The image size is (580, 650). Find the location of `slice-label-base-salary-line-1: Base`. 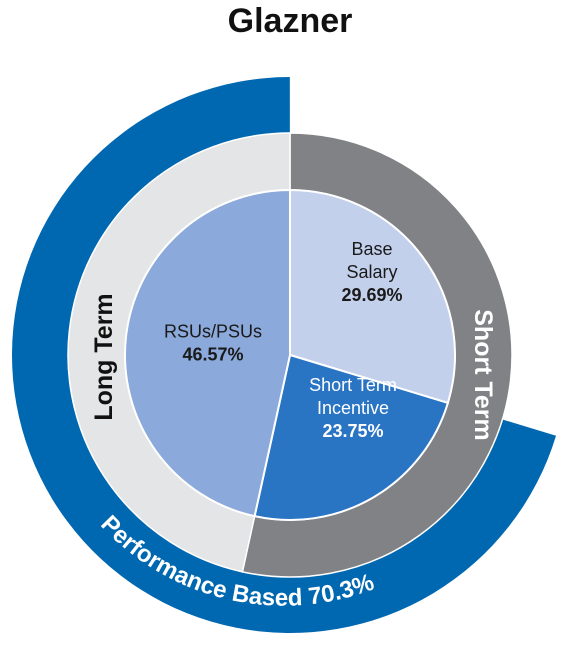

slice-label-base-salary-line-1: Base is located at coordinates (371, 249).